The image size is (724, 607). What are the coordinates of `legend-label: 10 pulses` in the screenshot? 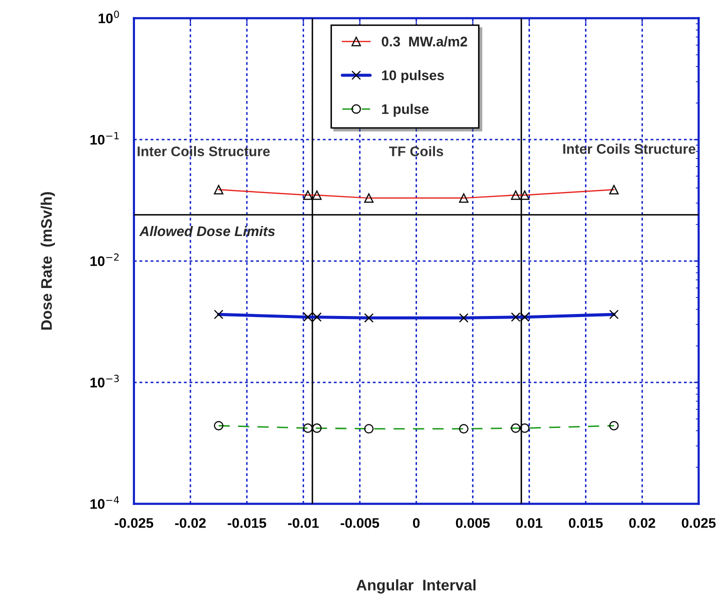 It's located at (413, 76).